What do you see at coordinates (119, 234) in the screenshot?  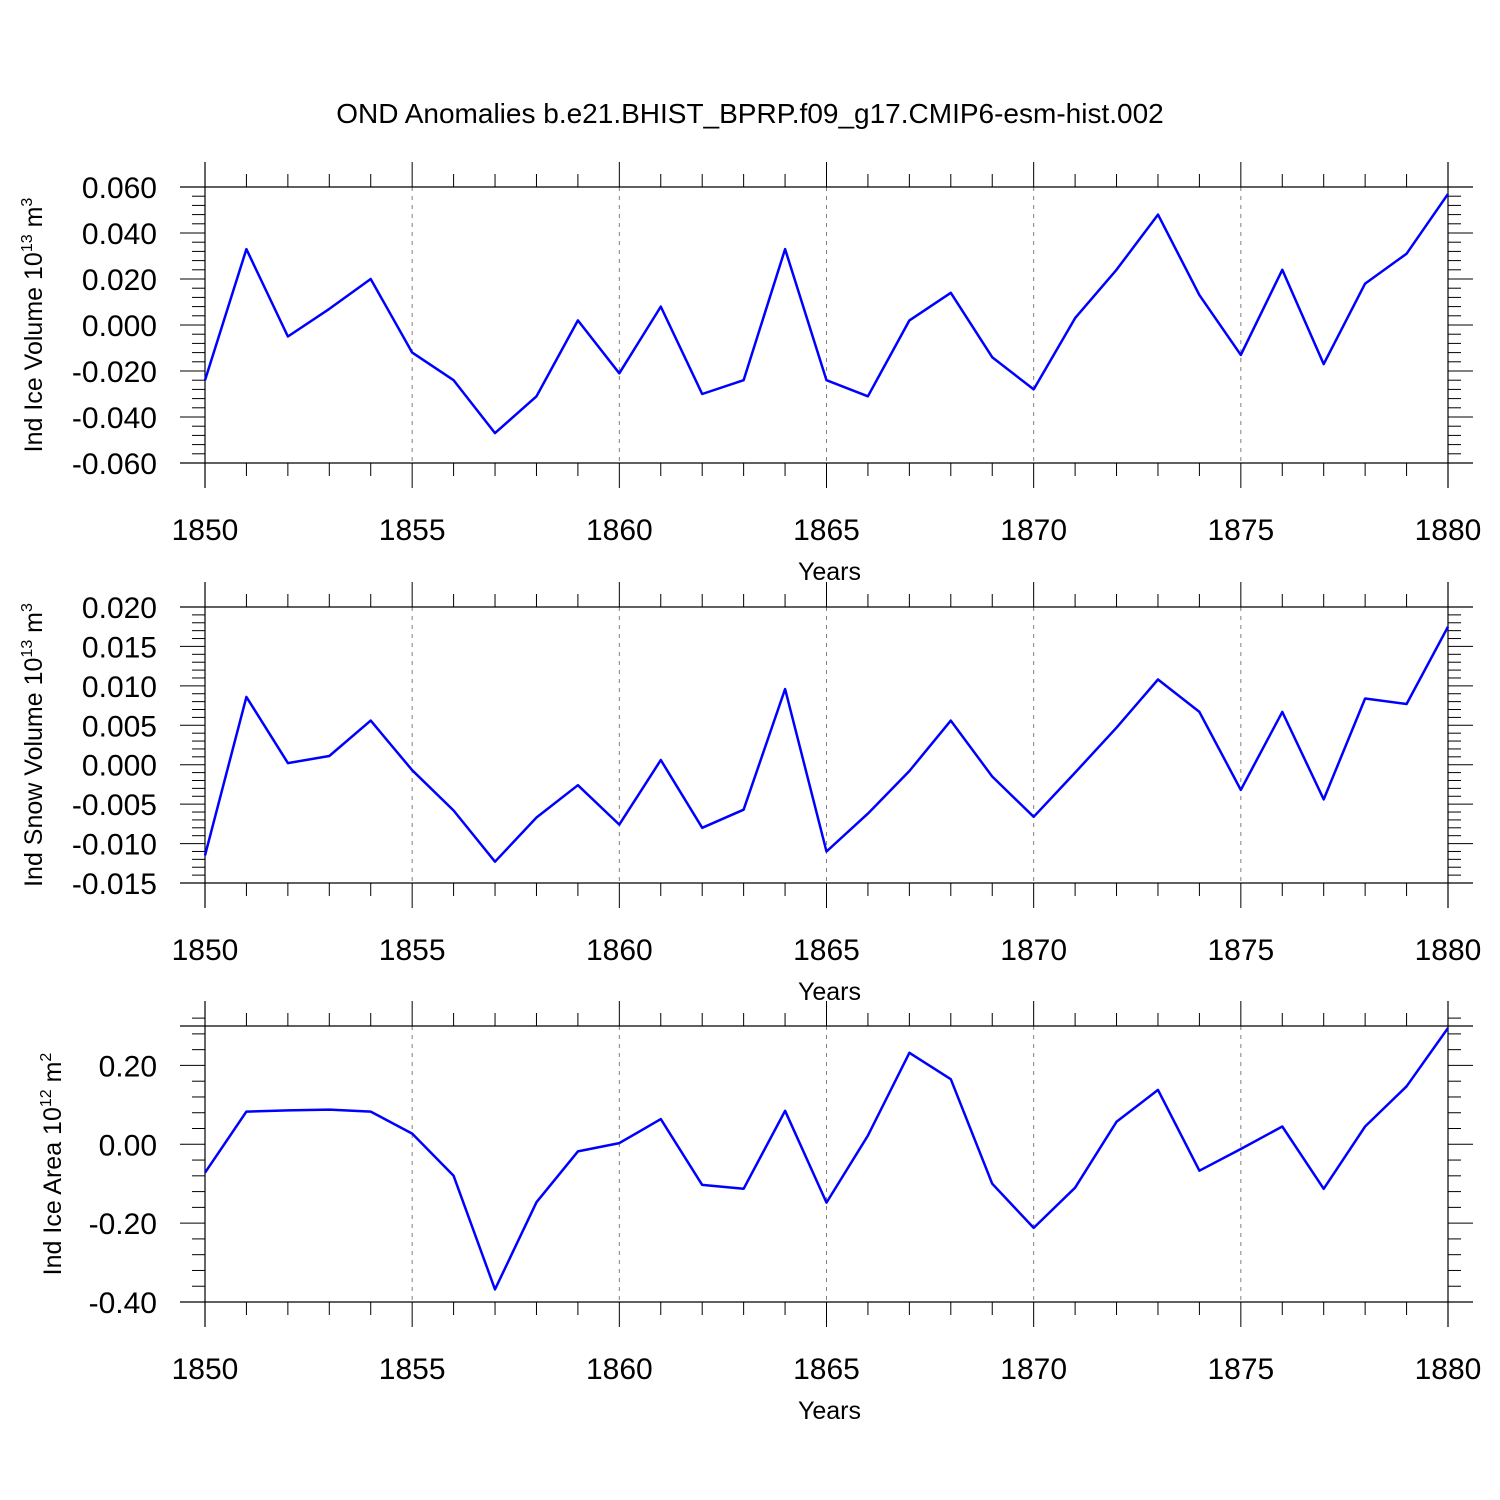 I see `y-tick-label: 0.040` at bounding box center [119, 234].